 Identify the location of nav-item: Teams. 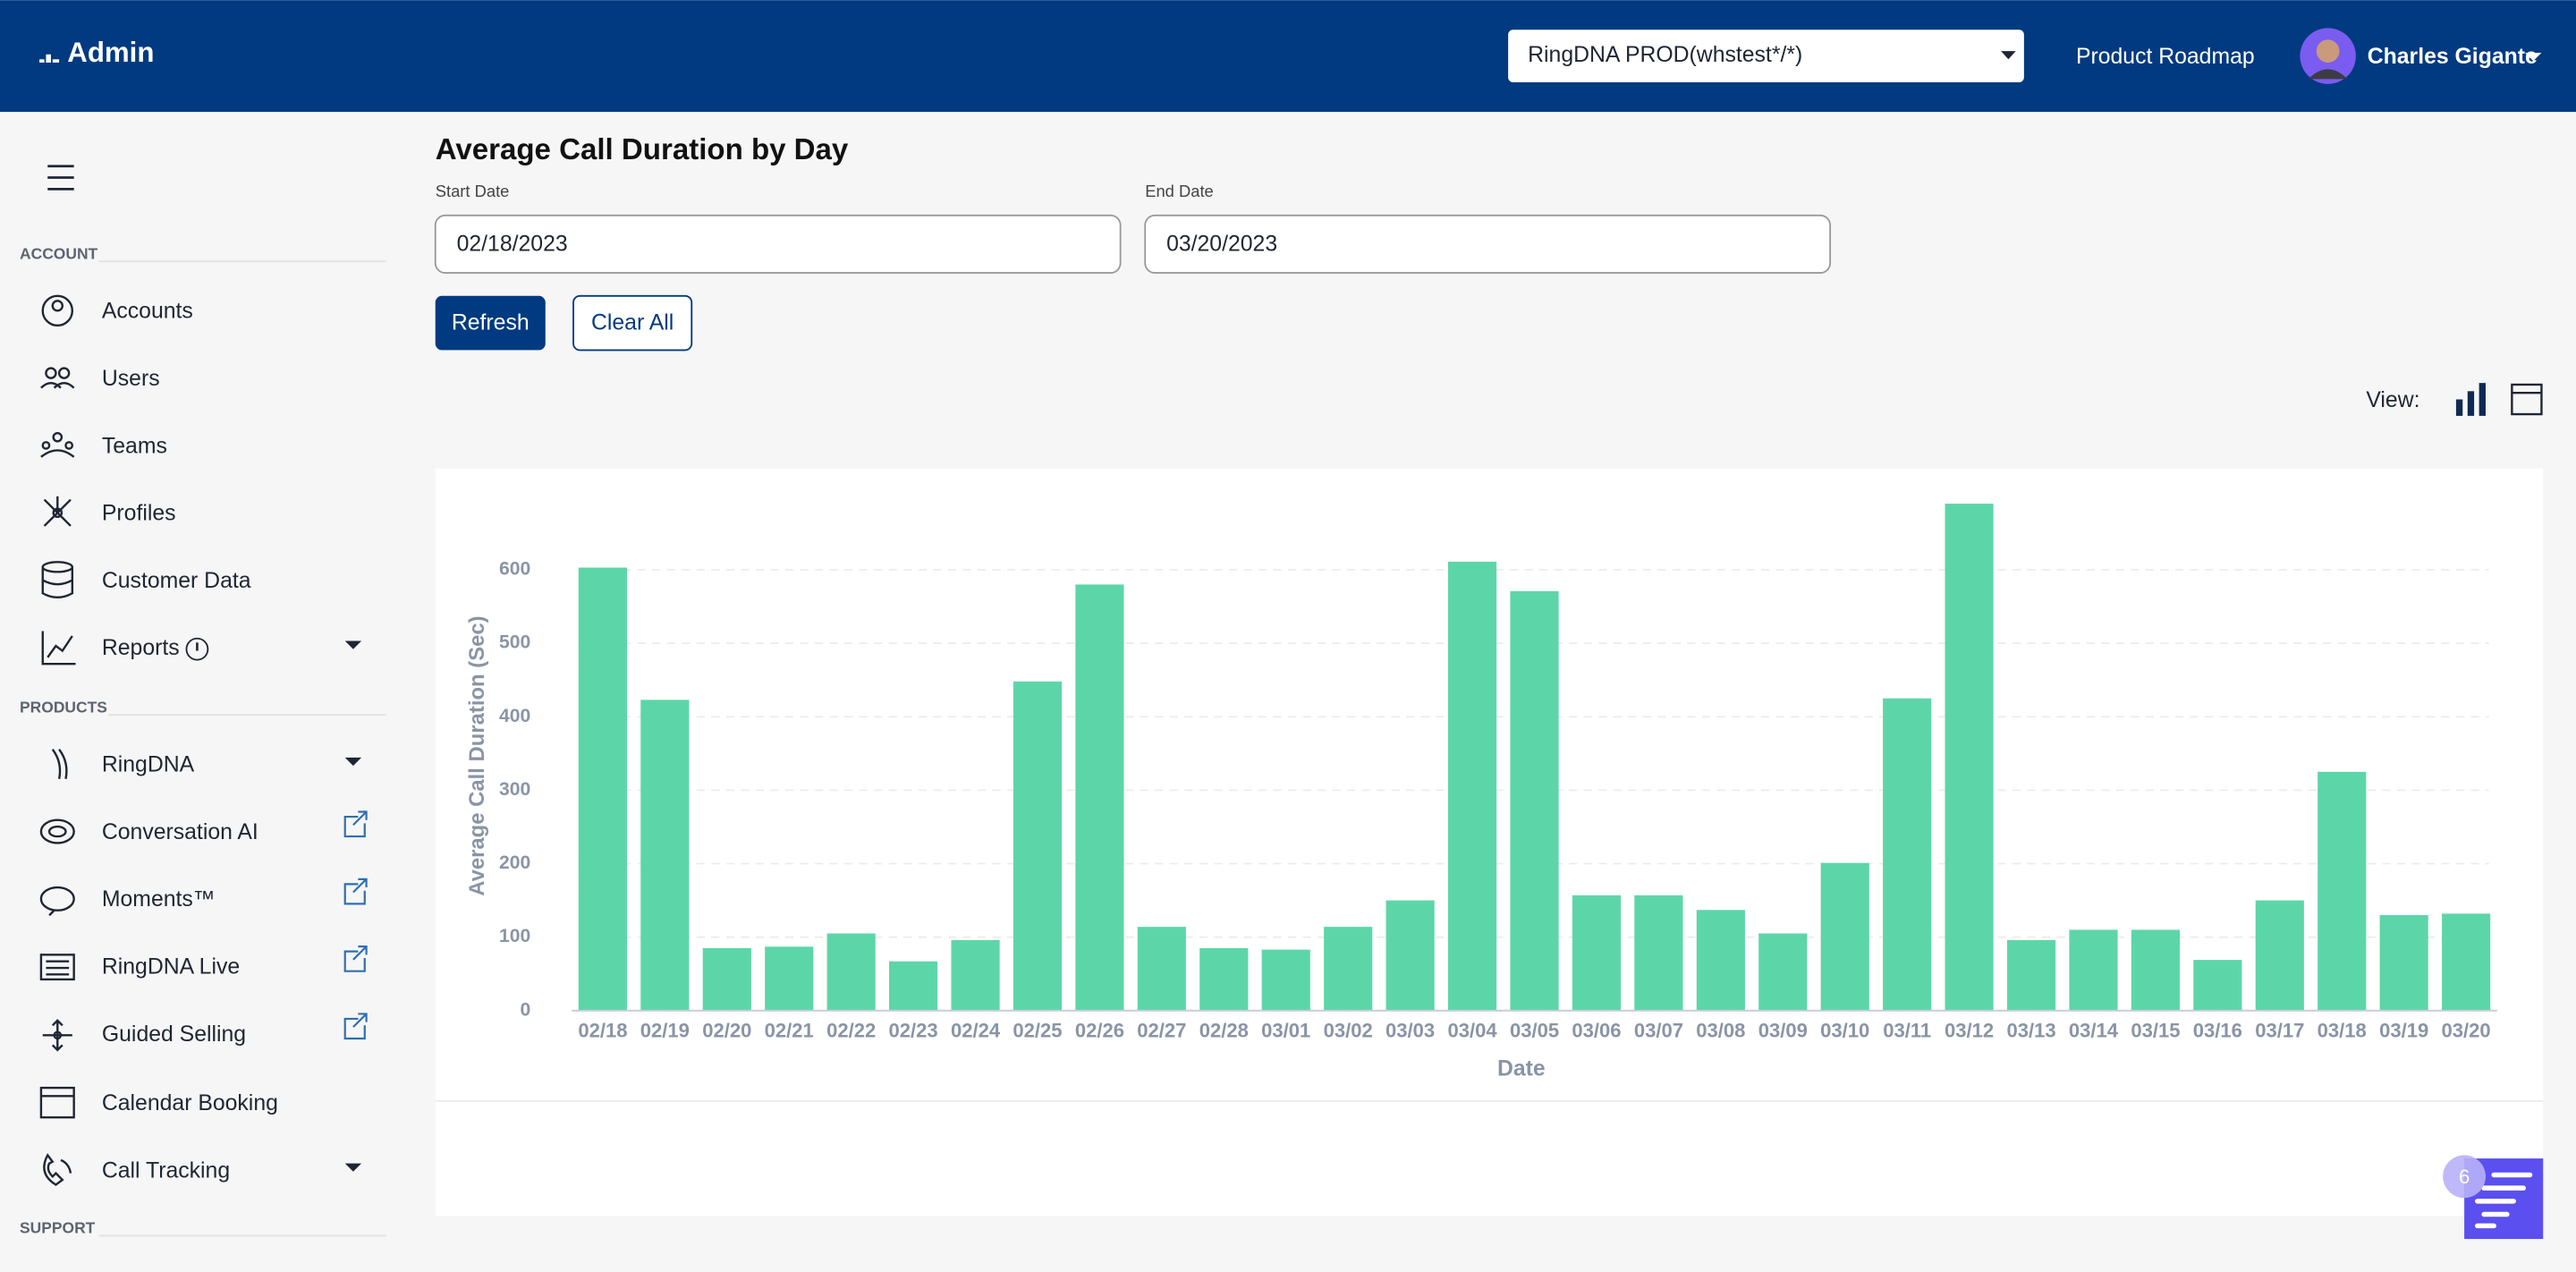
(134, 446).